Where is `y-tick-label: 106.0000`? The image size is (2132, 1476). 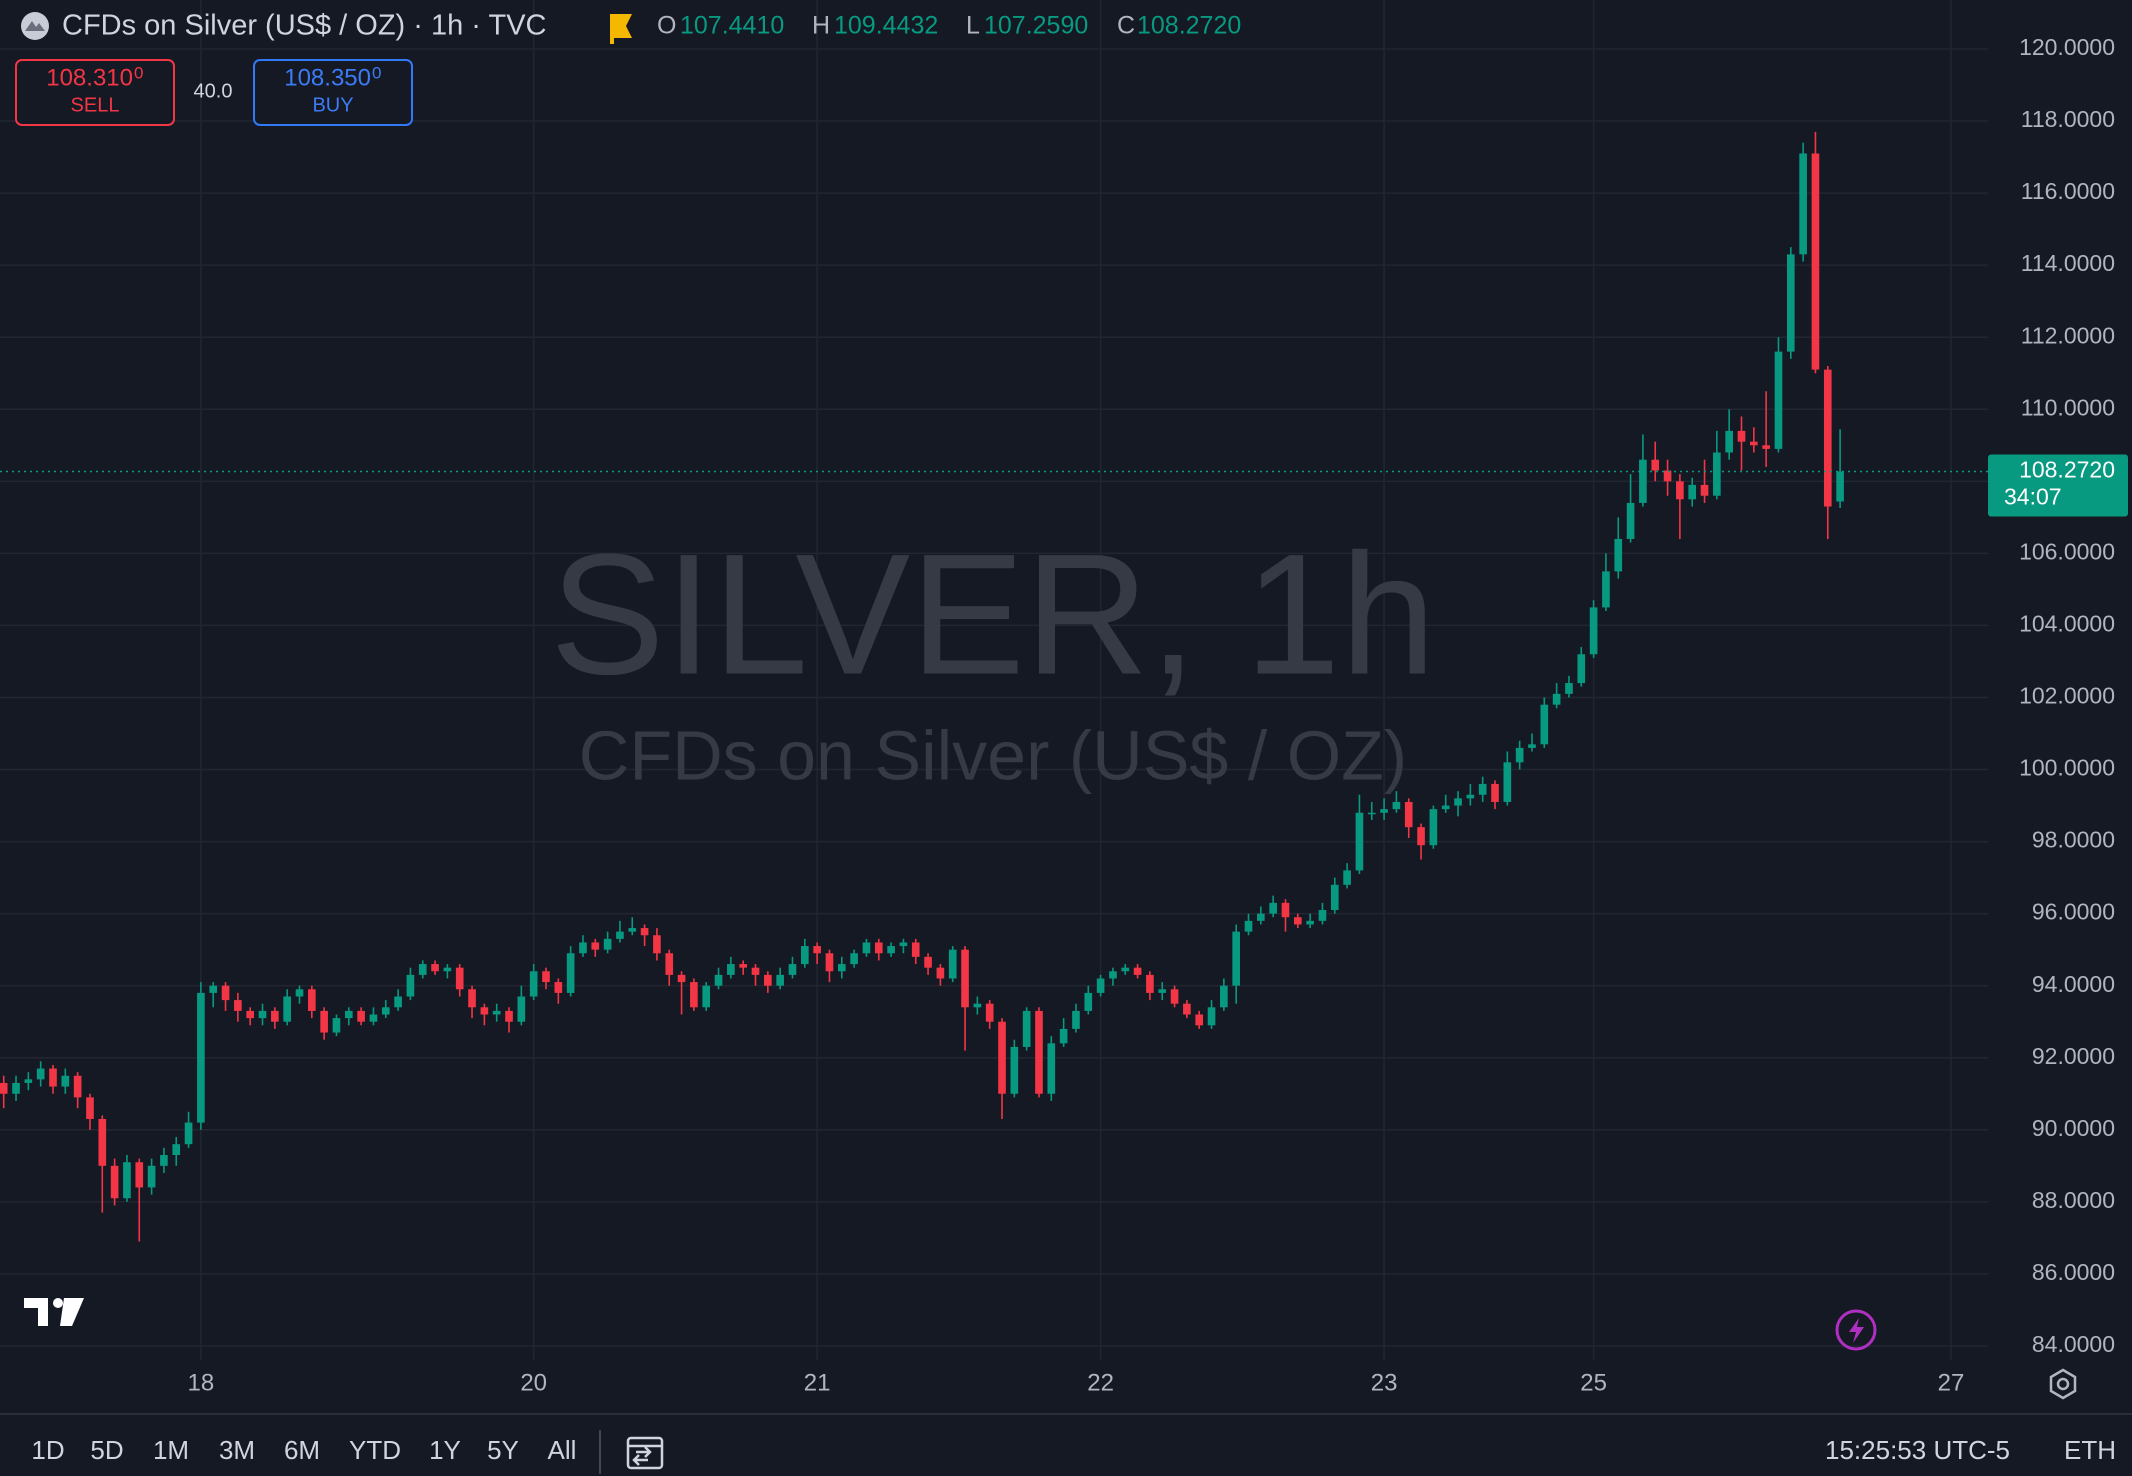
y-tick-label: 106.0000 is located at coordinates (2067, 551).